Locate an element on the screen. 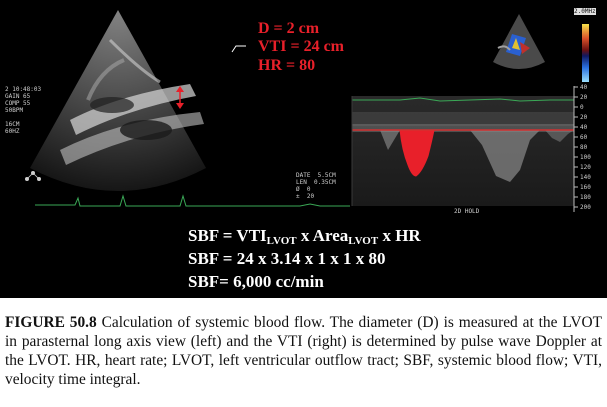  equation-line-2: SBF = 24 x 3.14 x 1 x 1 x 80 is located at coordinates (287, 258).